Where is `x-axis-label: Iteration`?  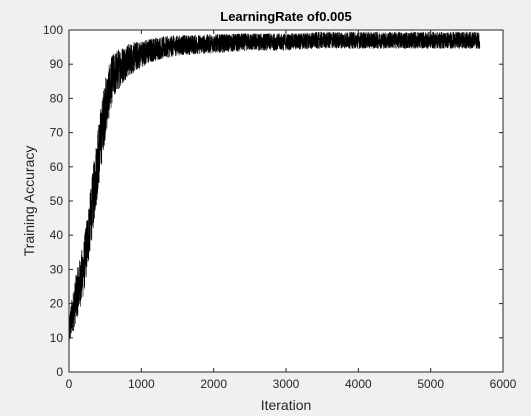 x-axis-label: Iteration is located at coordinates (286, 405).